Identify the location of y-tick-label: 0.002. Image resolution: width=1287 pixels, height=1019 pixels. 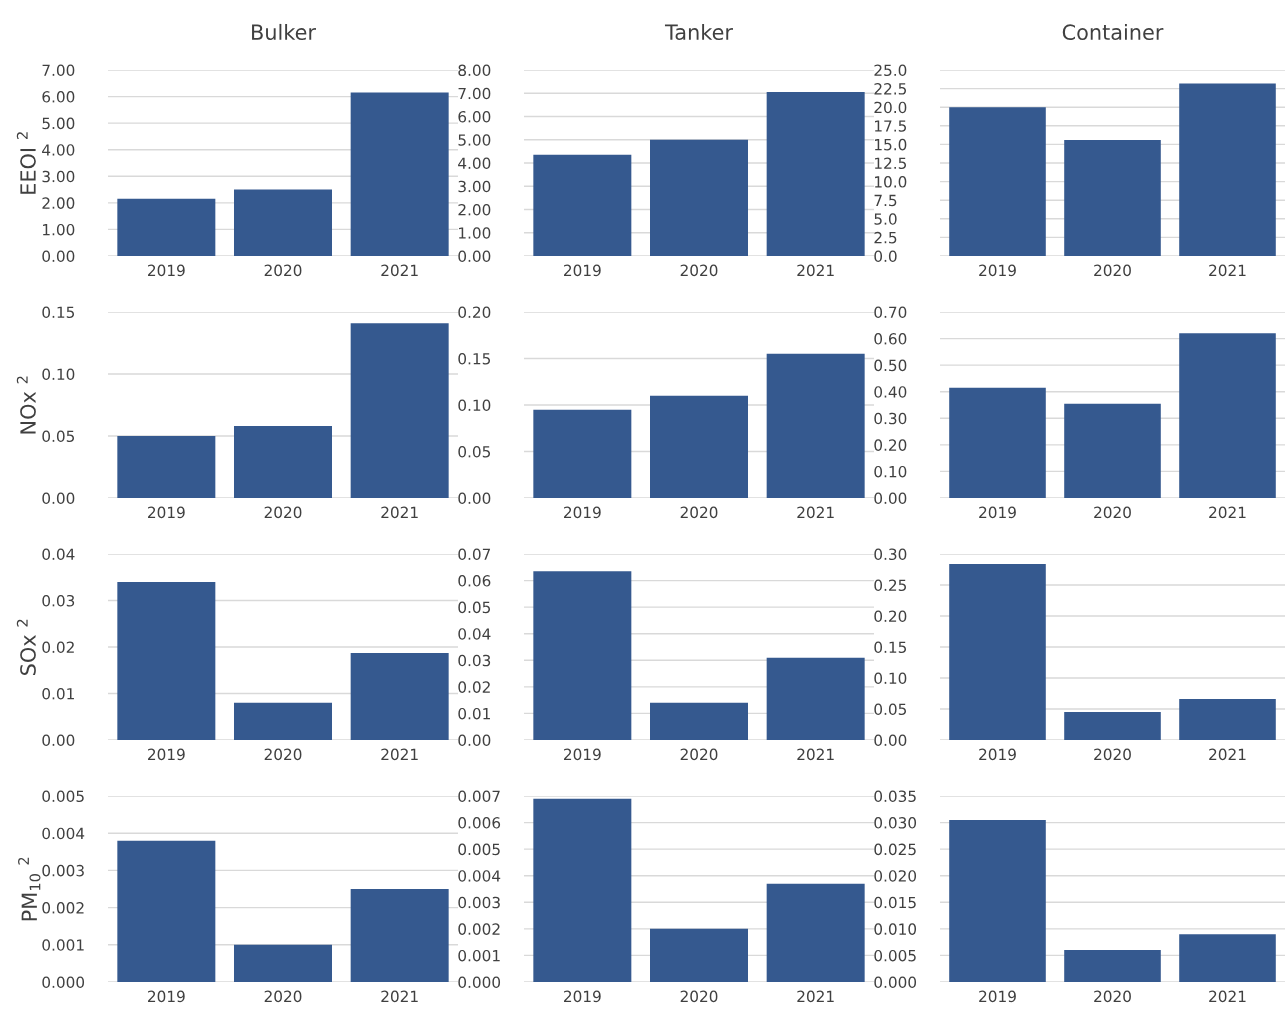
(63, 908).